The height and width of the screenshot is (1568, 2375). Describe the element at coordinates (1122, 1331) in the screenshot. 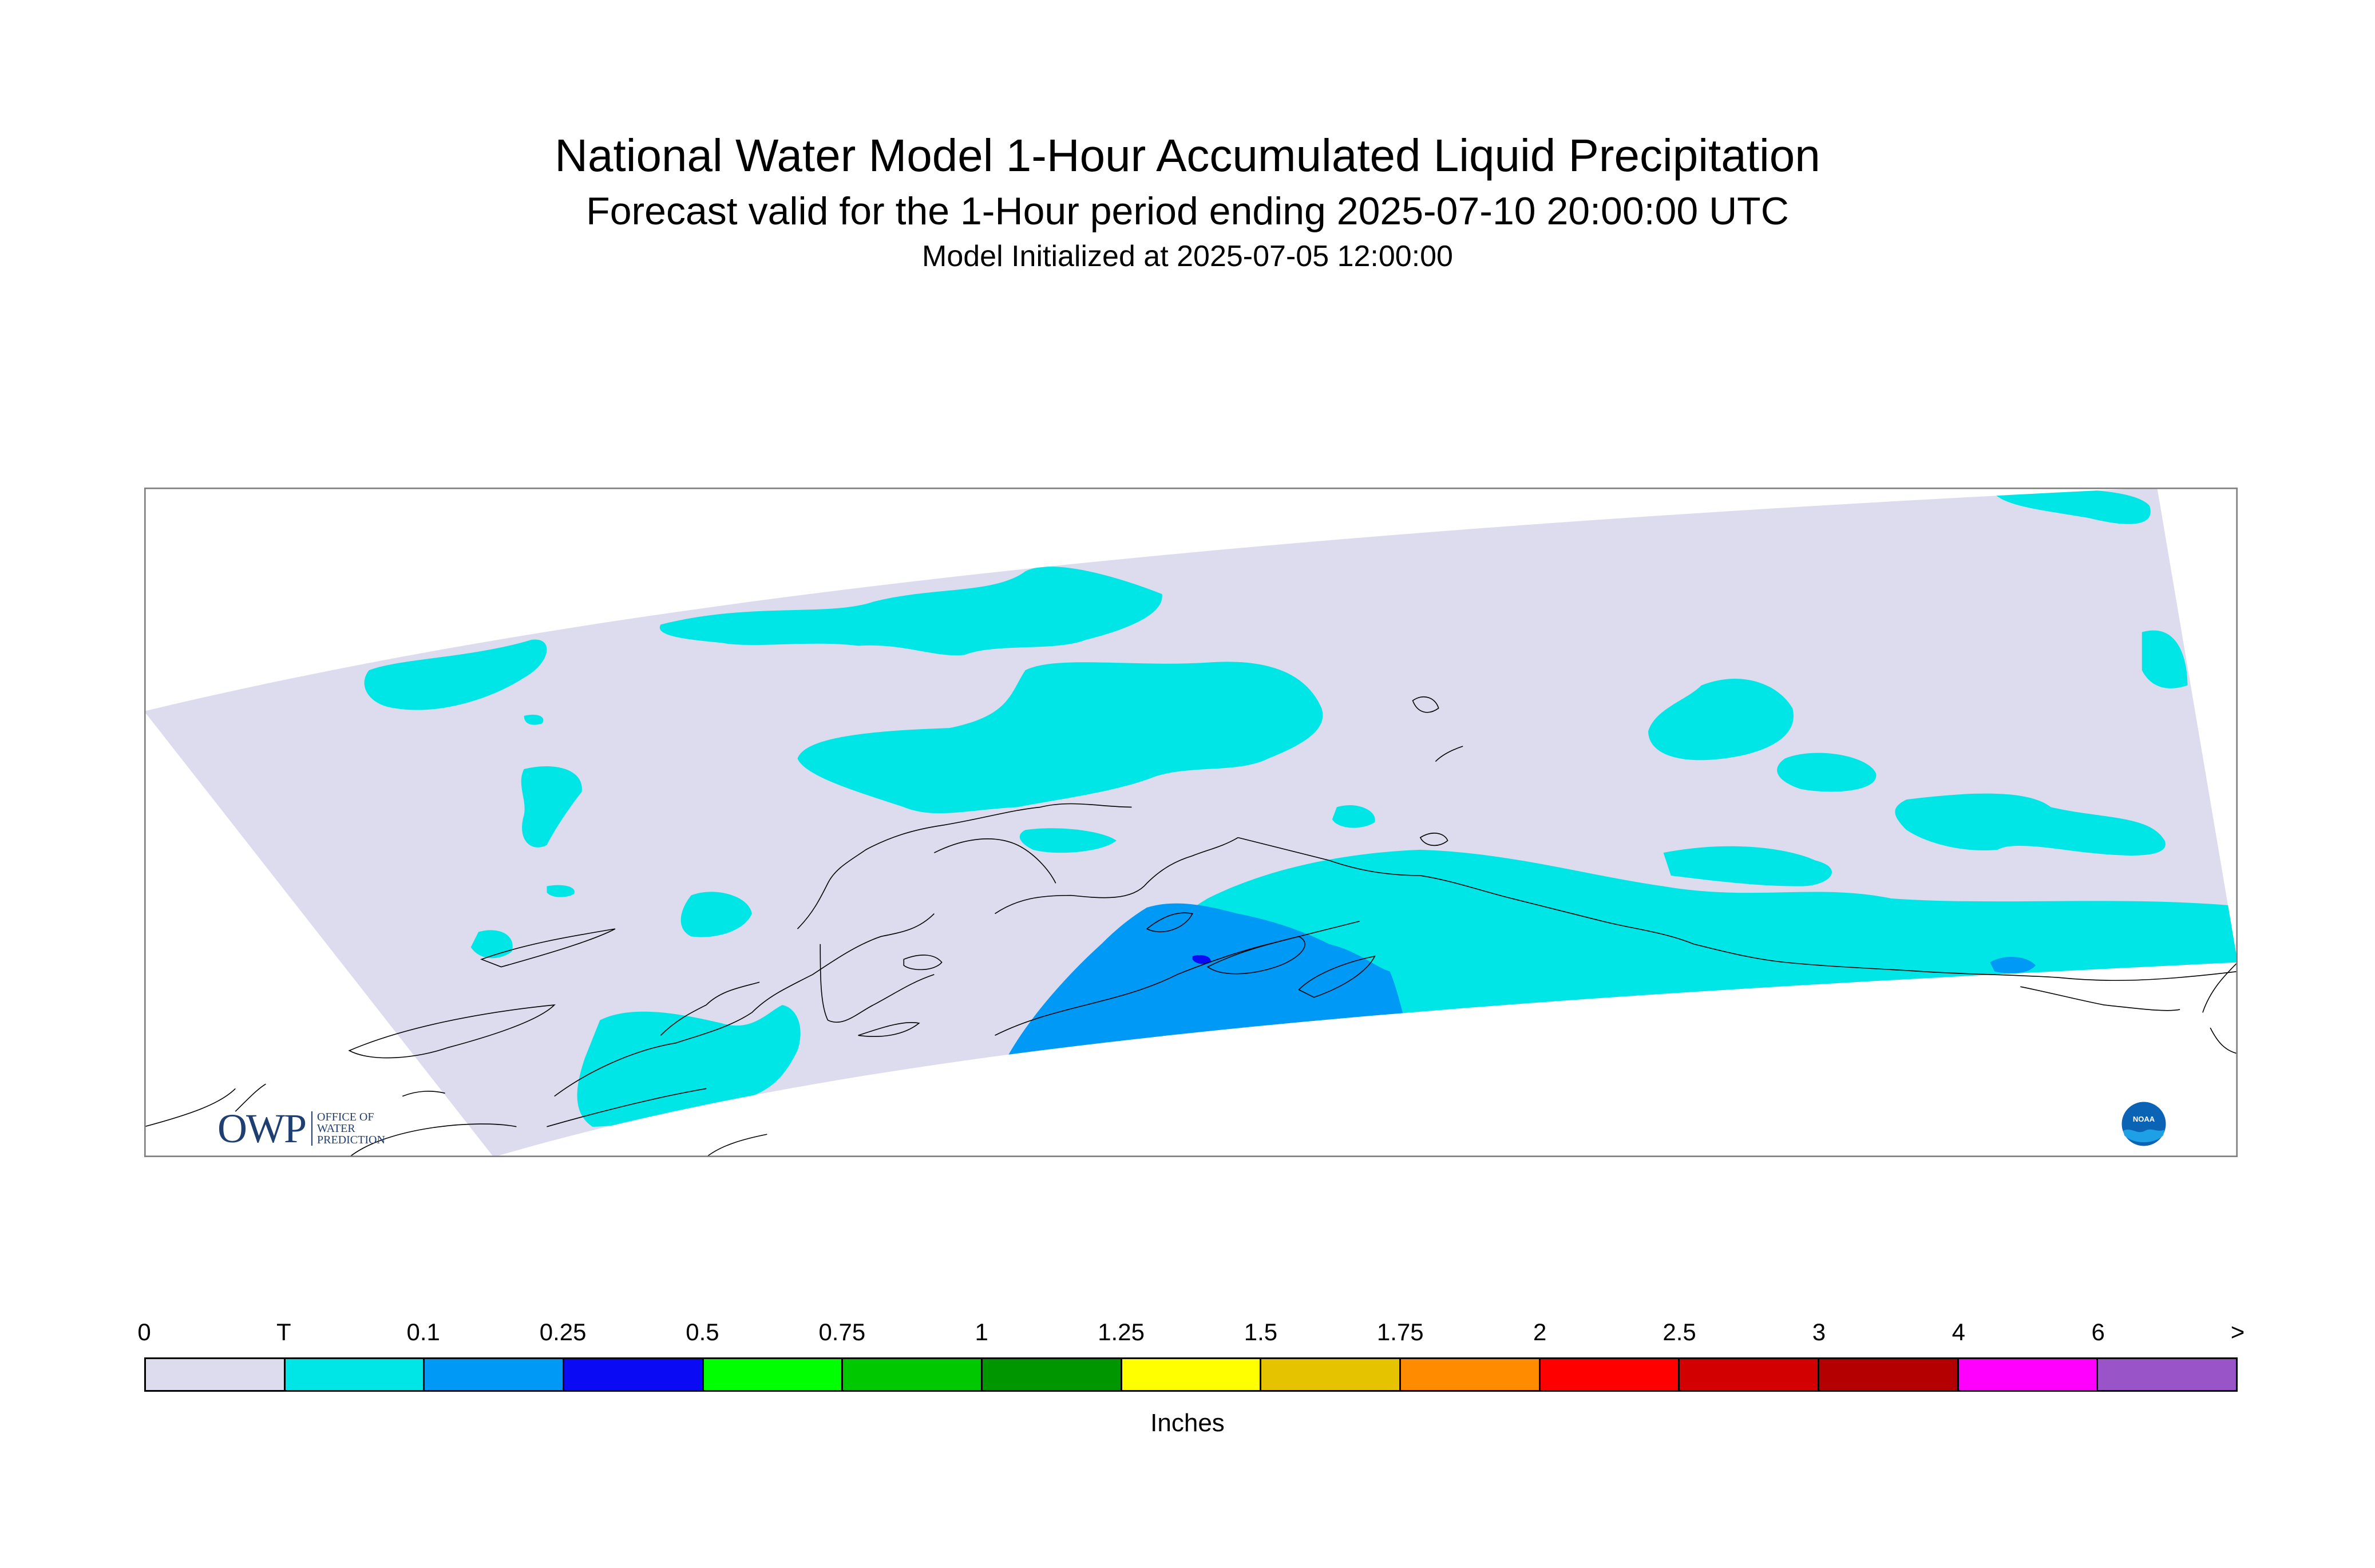

I see `legend-tick-label: 1.25` at that location.